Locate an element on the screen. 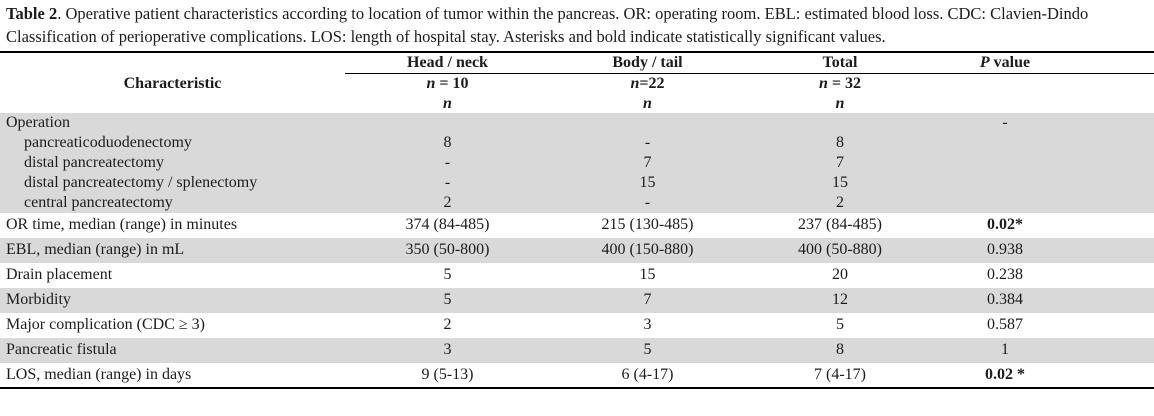 Image resolution: width=1154 pixels, height=416 pixels. p-value-cell: 0.02 * is located at coordinates (1005, 374).